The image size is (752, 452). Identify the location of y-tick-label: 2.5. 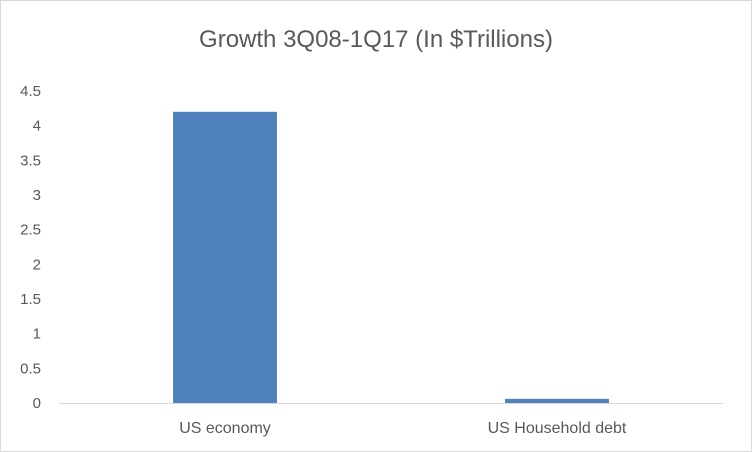
(30, 230).